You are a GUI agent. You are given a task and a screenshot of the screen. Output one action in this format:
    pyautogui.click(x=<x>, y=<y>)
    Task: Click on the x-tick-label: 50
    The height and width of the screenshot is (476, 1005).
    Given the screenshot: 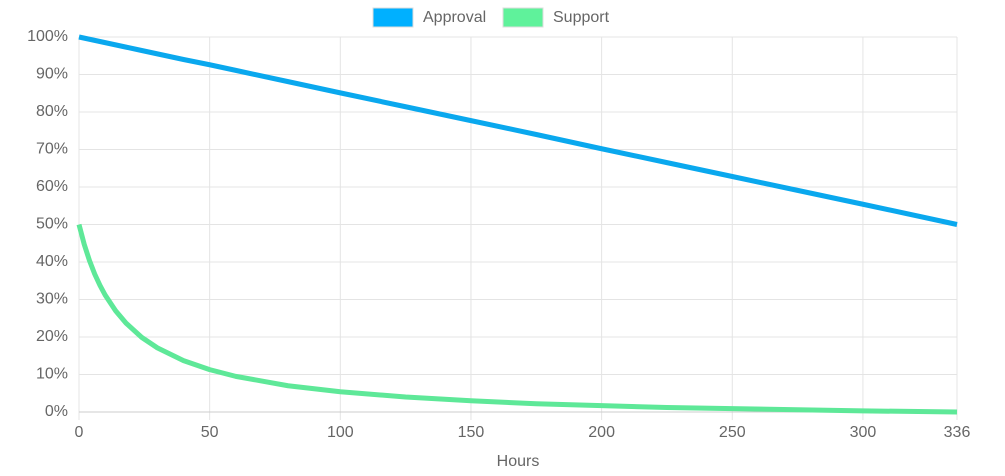 What is the action you would take?
    pyautogui.click(x=210, y=432)
    